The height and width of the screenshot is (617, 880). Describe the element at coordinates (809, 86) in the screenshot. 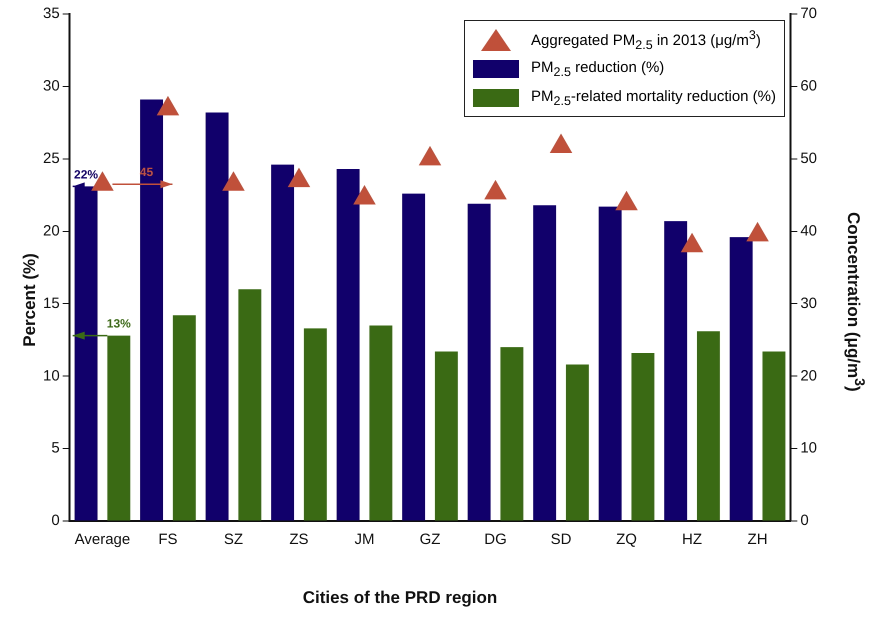

I see `y2-tick-label: 60` at that location.